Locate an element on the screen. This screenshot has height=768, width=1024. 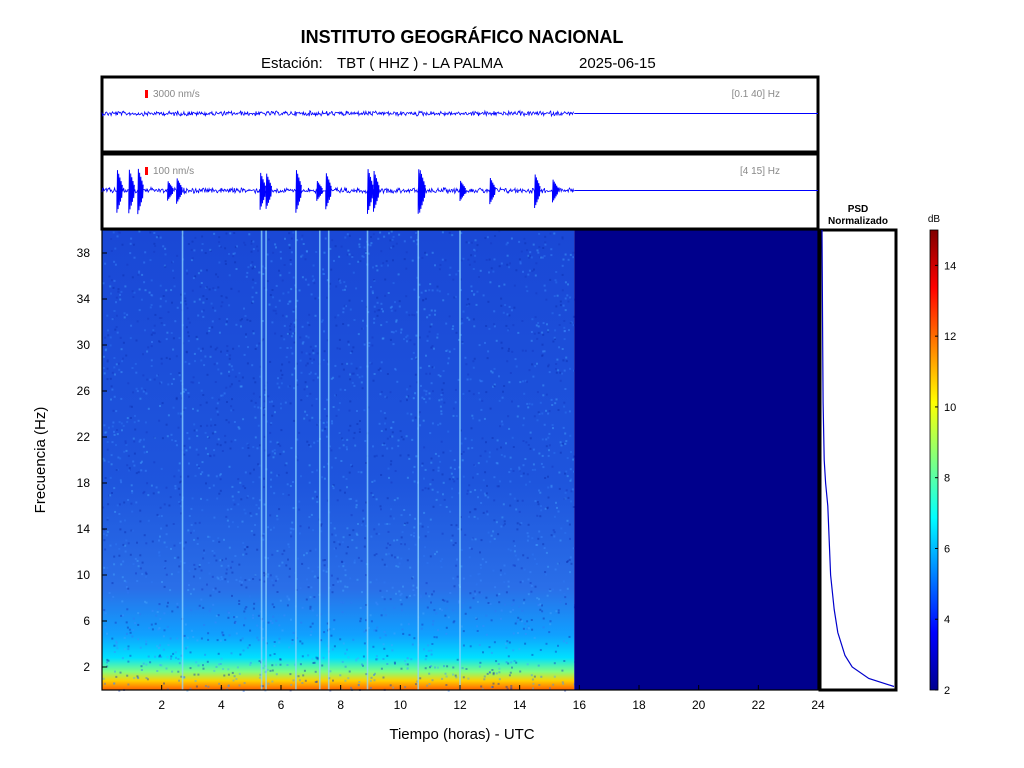
scale-marker is located at coordinates (146, 94).